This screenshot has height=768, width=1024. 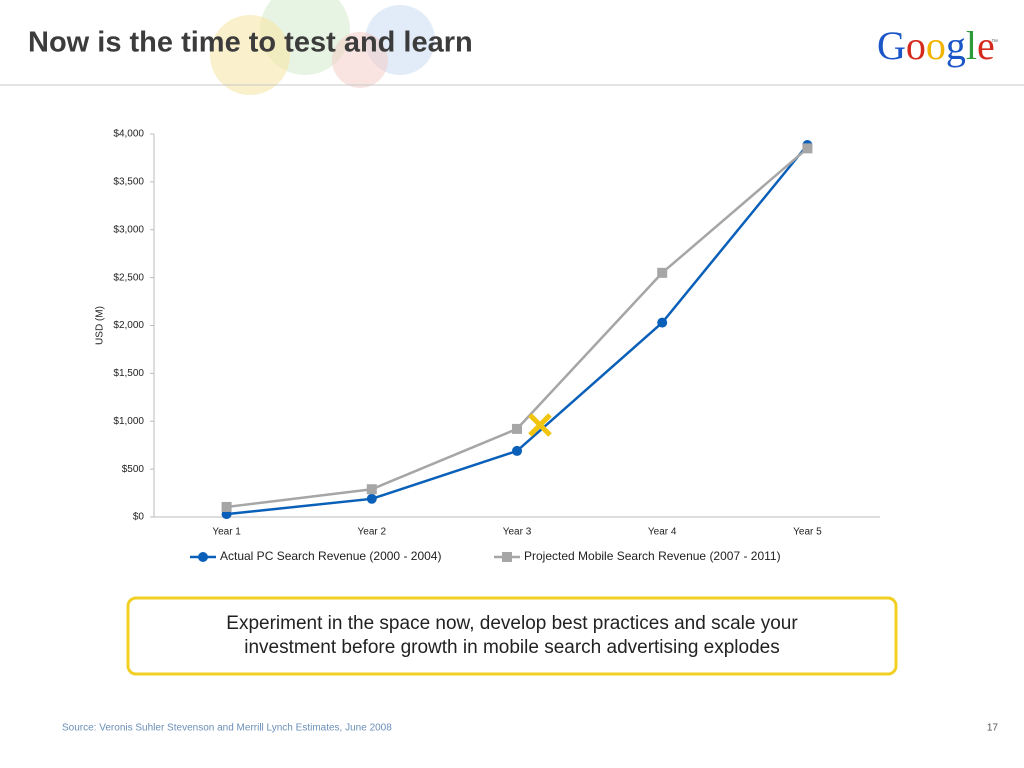 I want to click on y-tick-label: $3,000, so click(x=128, y=229).